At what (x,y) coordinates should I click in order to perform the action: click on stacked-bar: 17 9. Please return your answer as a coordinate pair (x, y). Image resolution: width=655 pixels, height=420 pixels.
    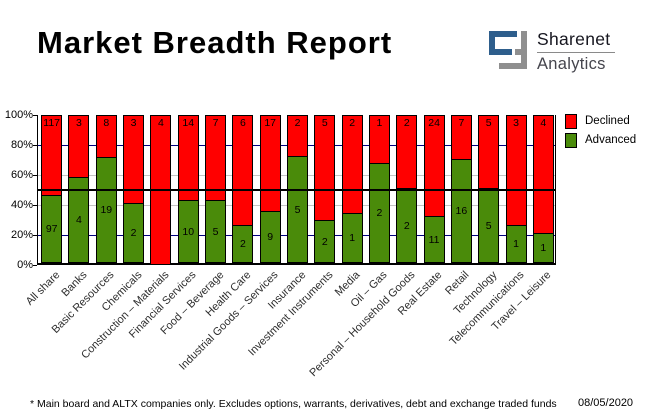
    Looking at the image, I should click on (270, 189).